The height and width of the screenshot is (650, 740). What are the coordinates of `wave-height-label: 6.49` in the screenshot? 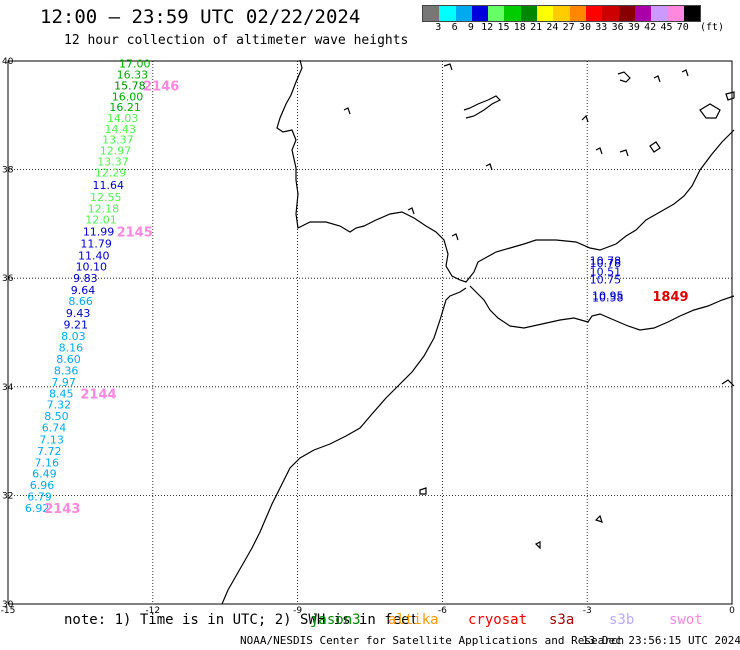 It's located at (44, 474).